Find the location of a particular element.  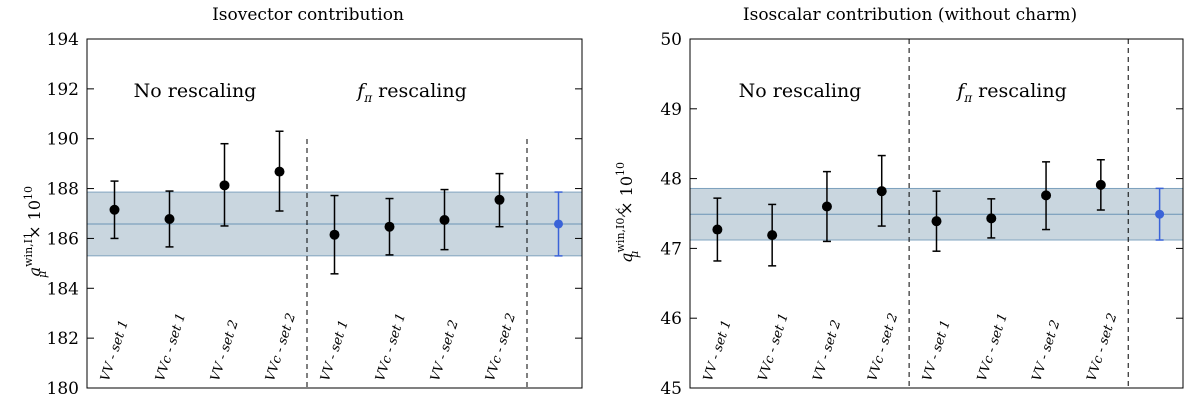

y-tick-label: 188 is located at coordinates (63, 190).